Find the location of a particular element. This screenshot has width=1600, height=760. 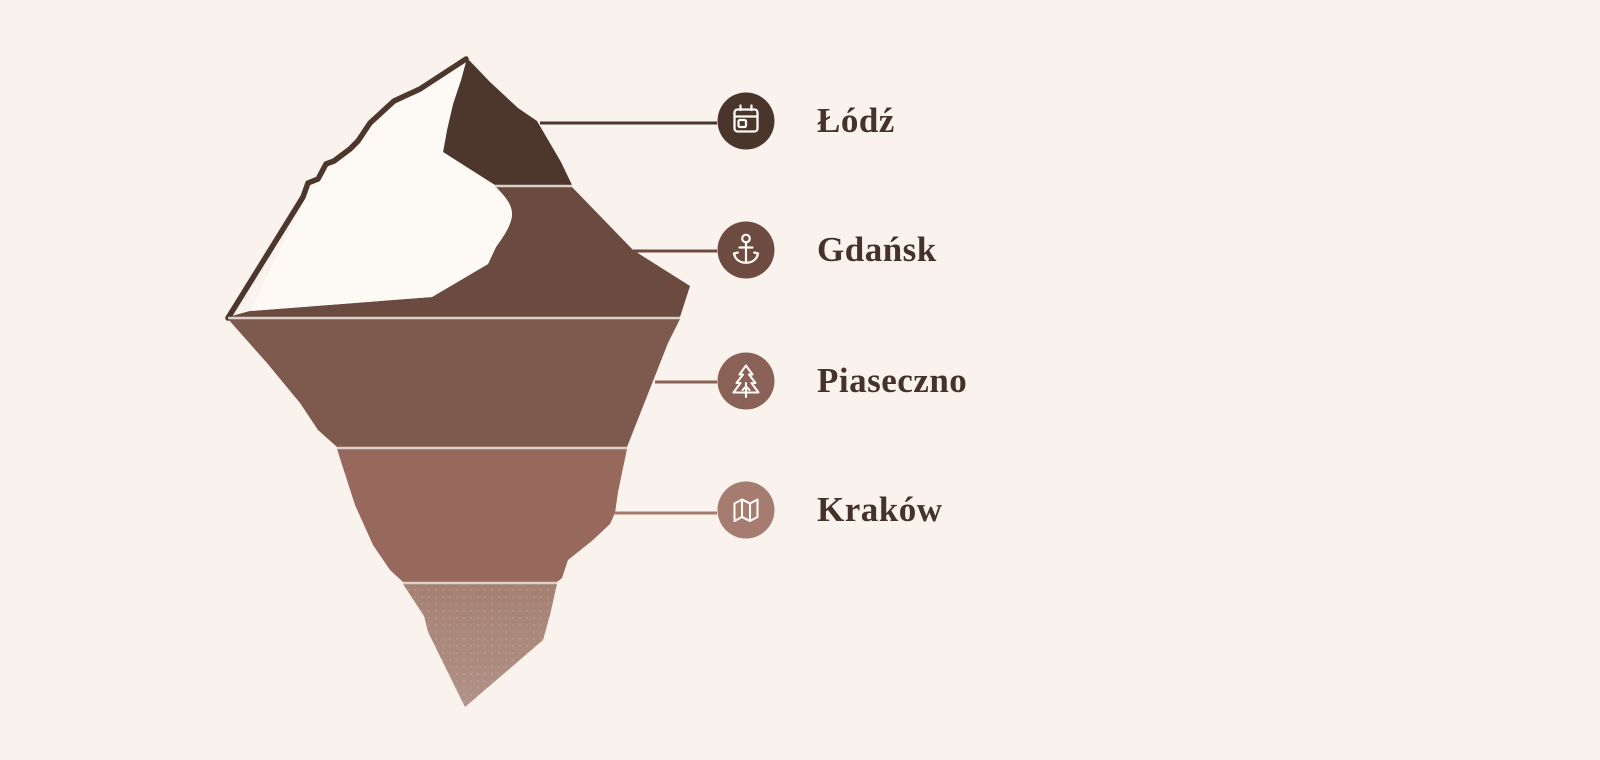

iceberg-layer-piaseczno is located at coordinates (454, 383).